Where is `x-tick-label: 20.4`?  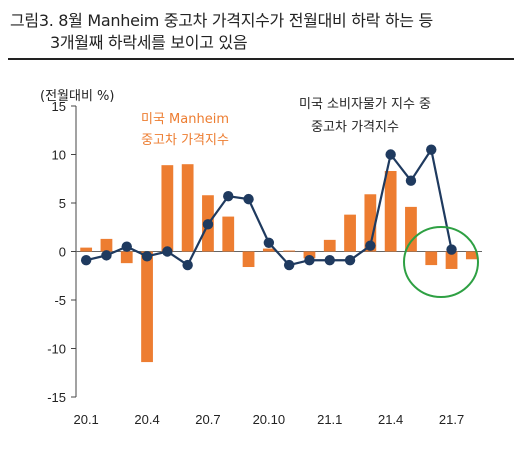
x-tick-label: 20.4 is located at coordinates (146, 419).